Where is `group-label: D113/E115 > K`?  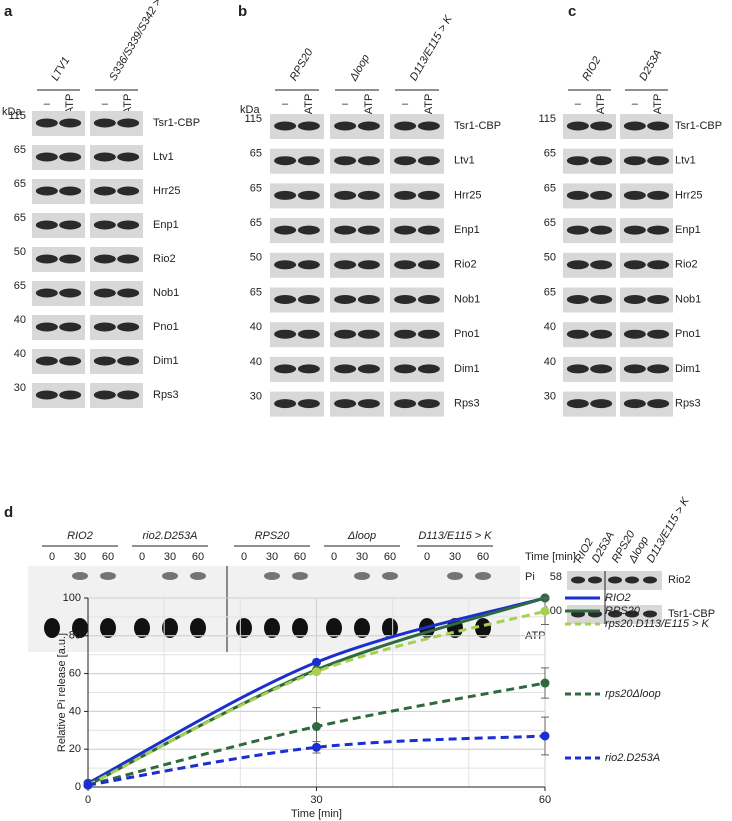
group-label: D113/E115 > K is located at coordinates (431, 48).